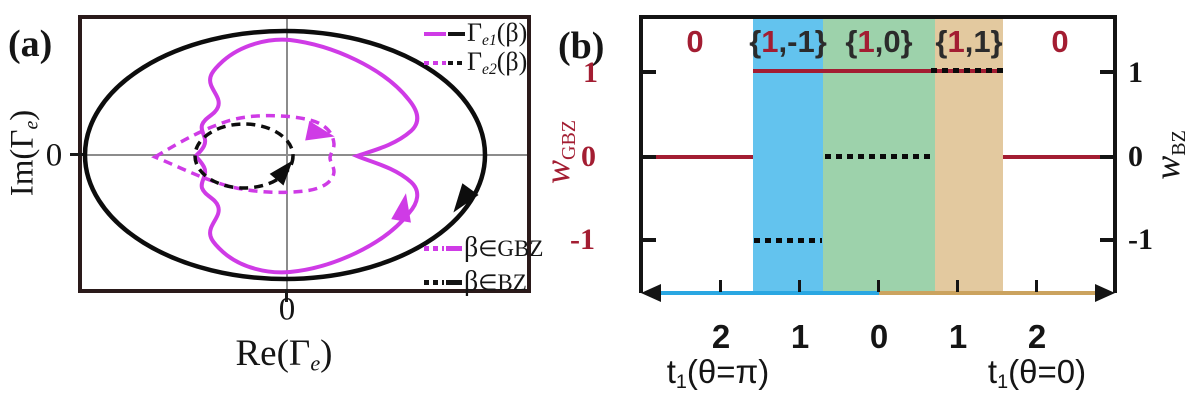 This screenshot has width=1199, height=406. What do you see at coordinates (983, 41) in the screenshot?
I see `wbz-value: ,1}` at bounding box center [983, 41].